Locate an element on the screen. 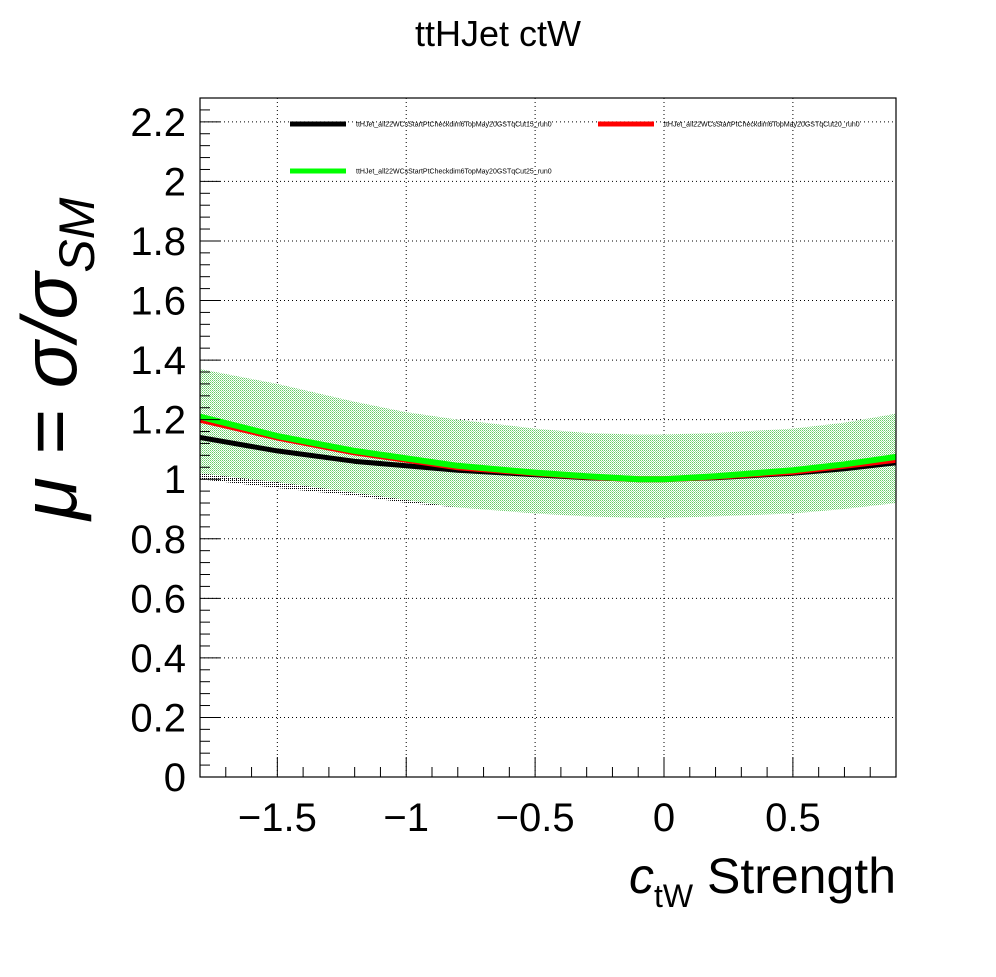 The height and width of the screenshot is (977, 996). x-axis-label: ctW Strength is located at coordinates (762, 881).